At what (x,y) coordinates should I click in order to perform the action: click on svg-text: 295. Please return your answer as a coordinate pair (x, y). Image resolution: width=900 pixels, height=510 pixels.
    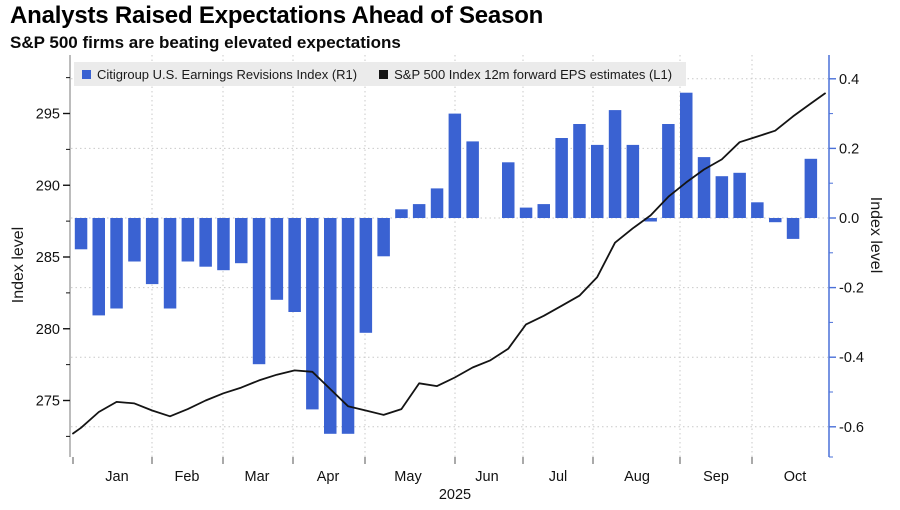
    Looking at the image, I should click on (48, 115).